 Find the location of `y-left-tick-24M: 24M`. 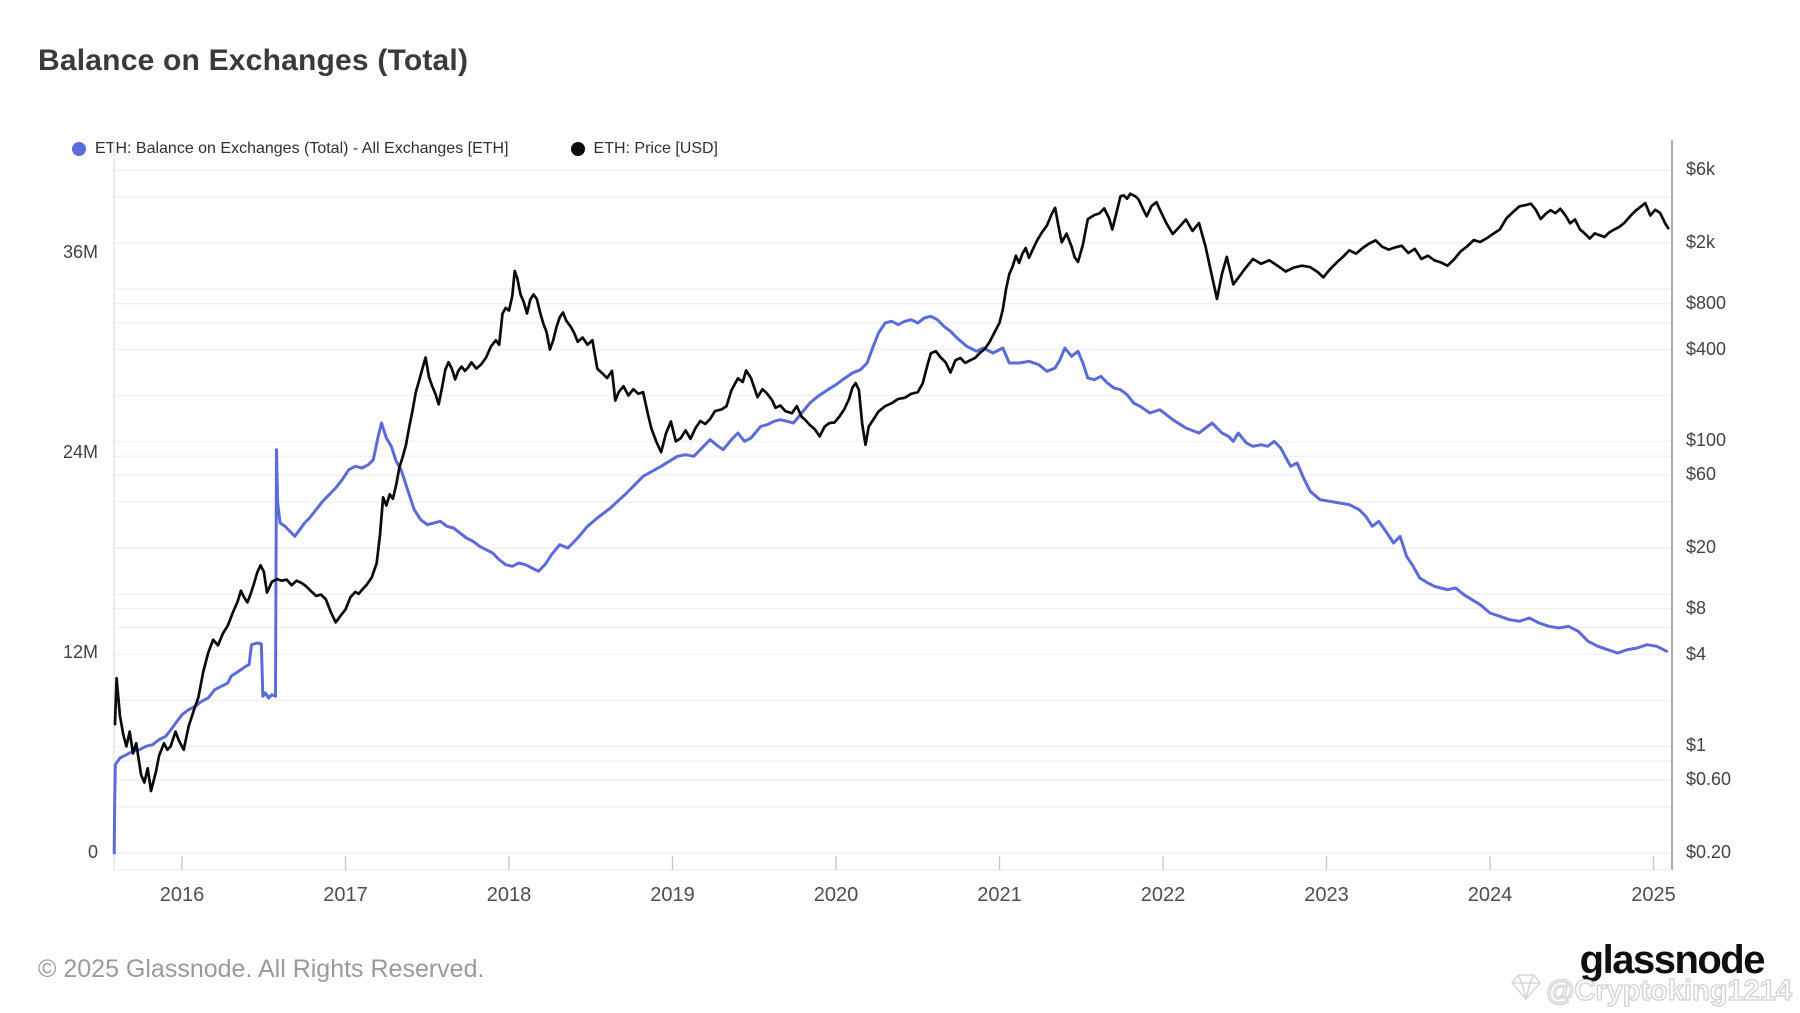

y-left-tick-24M: 24M is located at coordinates (80, 452).